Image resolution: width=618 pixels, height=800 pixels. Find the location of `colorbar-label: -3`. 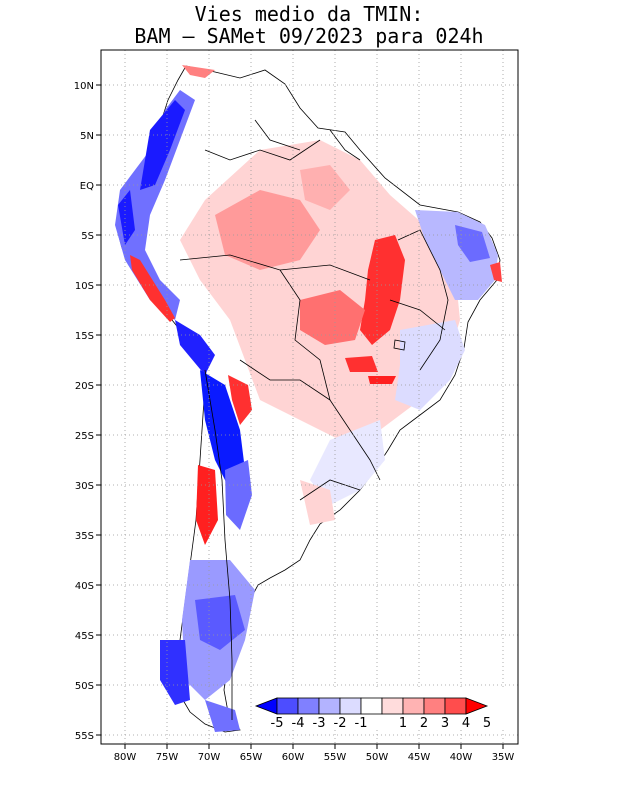

colorbar-label: -3 is located at coordinates (319, 723).